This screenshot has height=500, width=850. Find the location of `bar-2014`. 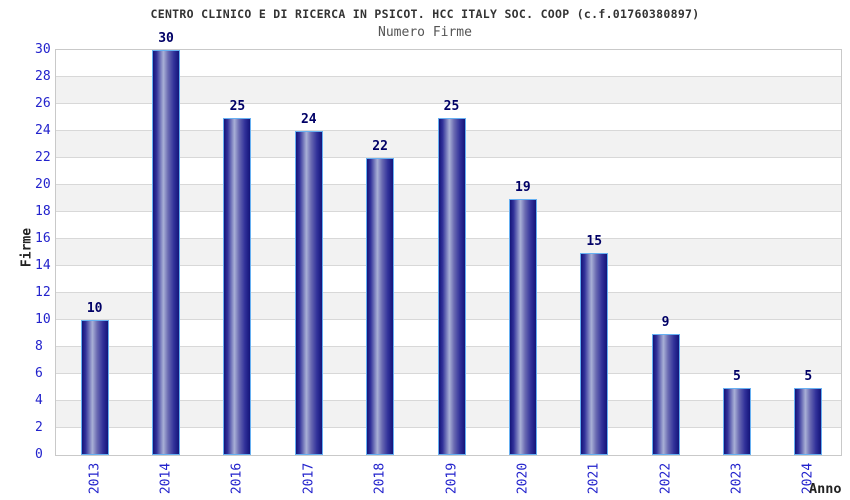

bar-2014 is located at coordinates (166, 252).